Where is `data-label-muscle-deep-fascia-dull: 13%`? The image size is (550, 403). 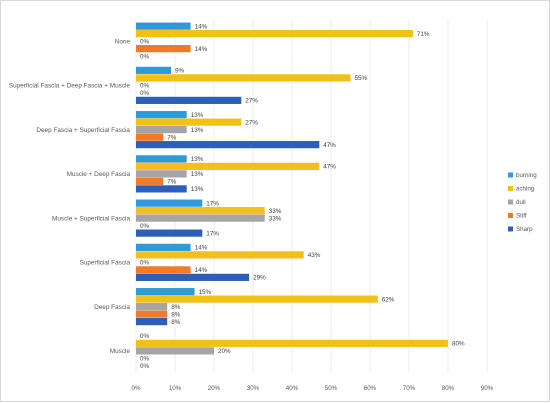 data-label-muscle-deep-fascia-dull: 13% is located at coordinates (197, 174).